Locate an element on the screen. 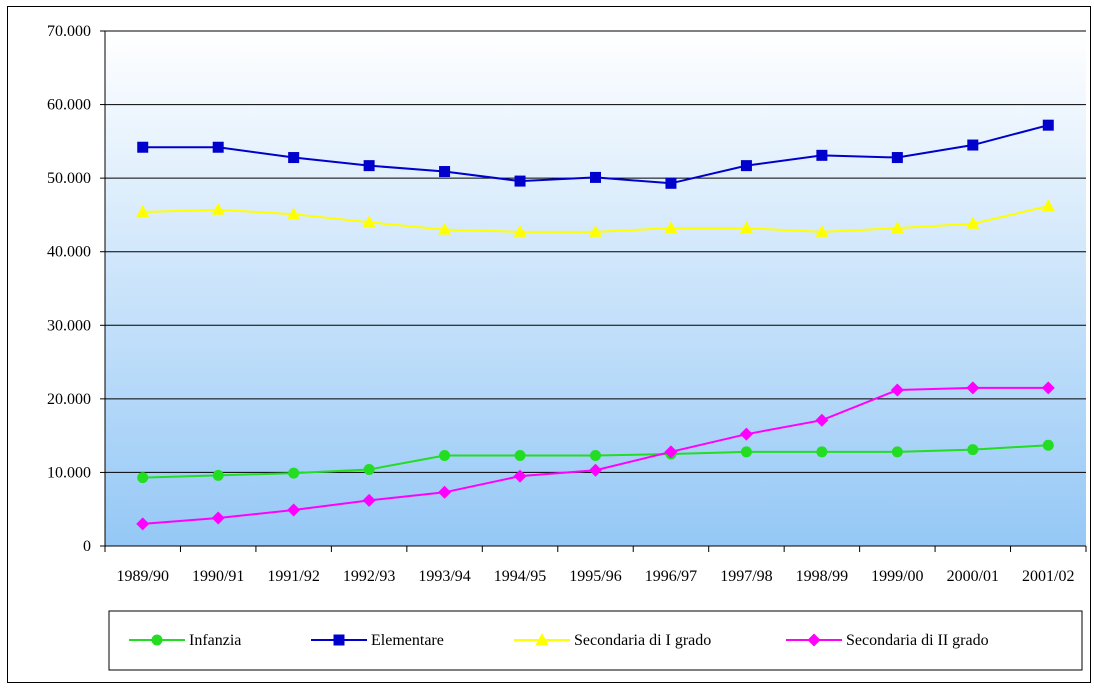 Image resolution: width=1094 pixels, height=688 pixels. x-tick-label: 1992/93 is located at coordinates (369, 576).